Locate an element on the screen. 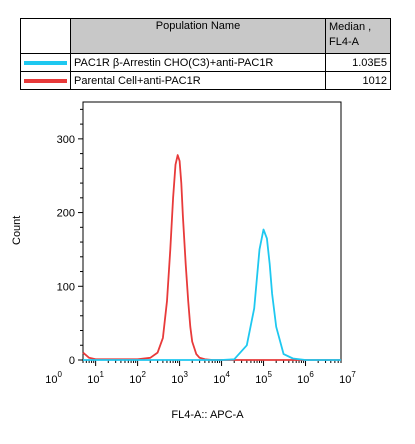 The image size is (415, 444). y-tick-label: 100 is located at coordinates (66, 287).